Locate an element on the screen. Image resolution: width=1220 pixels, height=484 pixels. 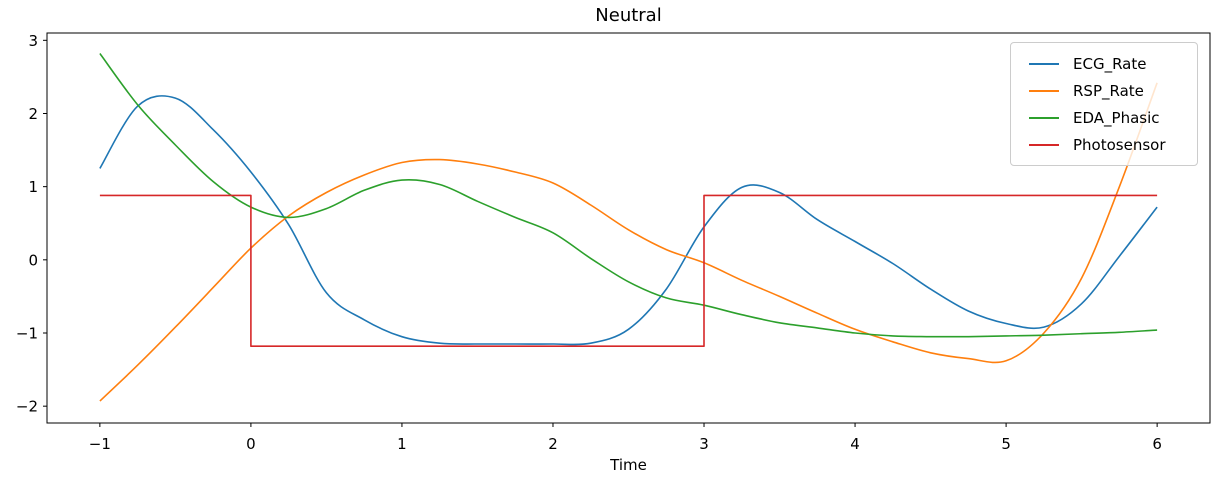
legend-line-ecg-rate-icon is located at coordinates (1044, 63).